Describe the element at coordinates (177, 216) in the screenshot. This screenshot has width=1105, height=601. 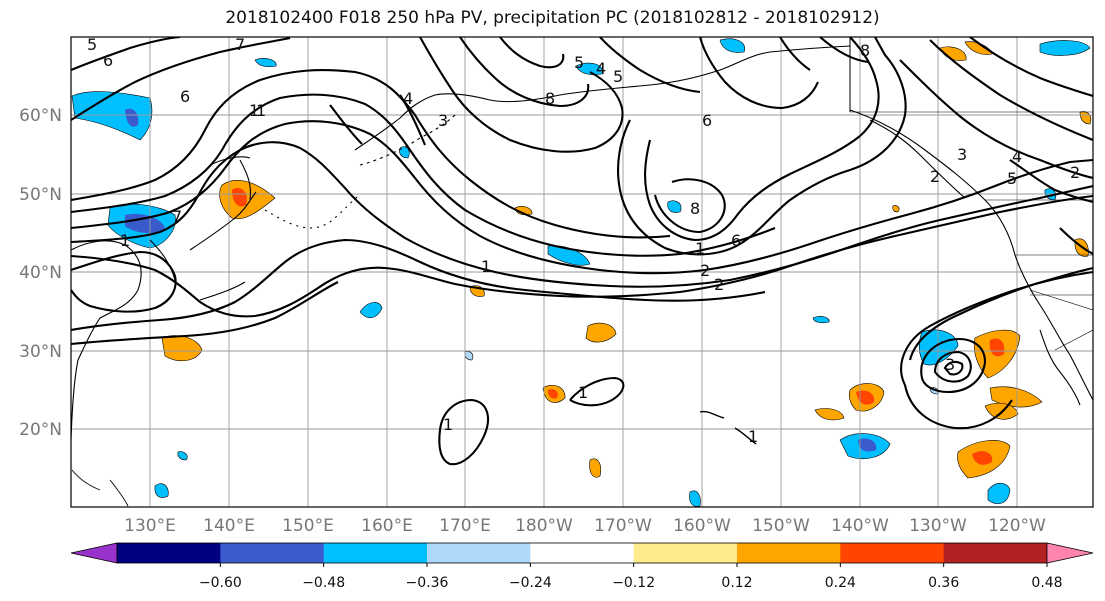
I see `contour-label: 7` at that location.